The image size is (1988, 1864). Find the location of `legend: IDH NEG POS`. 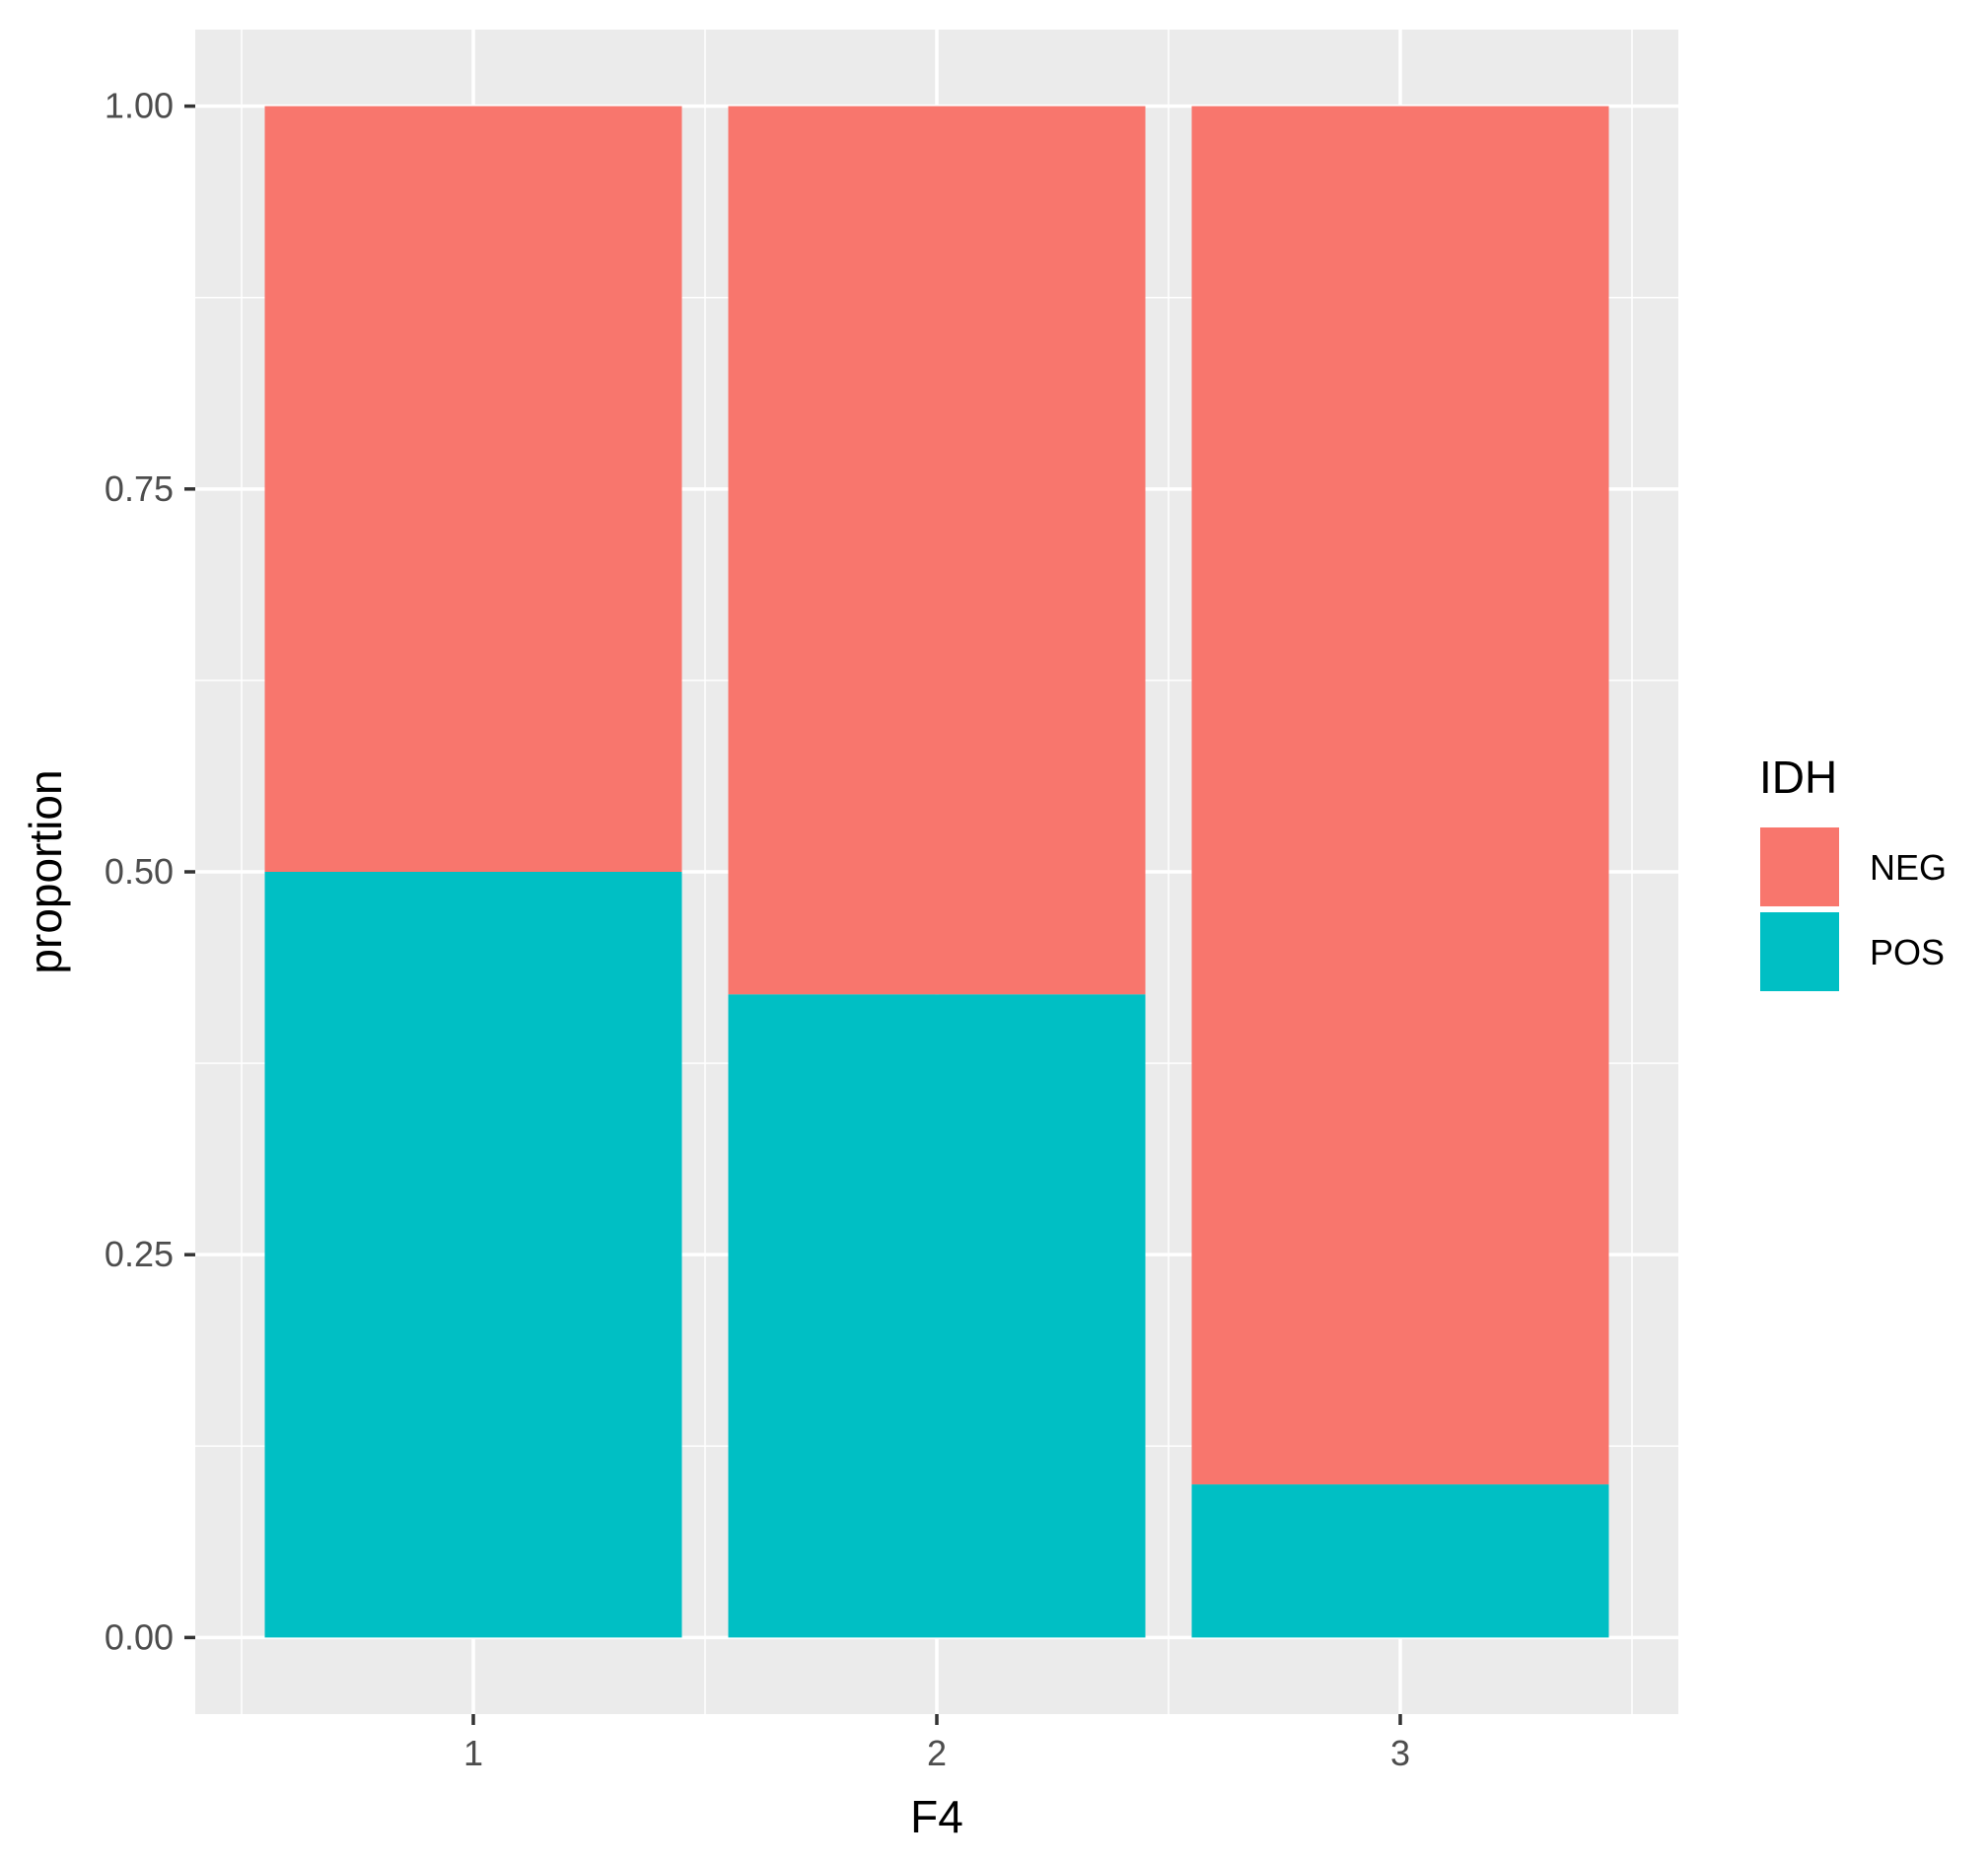

legend: IDH NEG POS is located at coordinates (1853, 872).